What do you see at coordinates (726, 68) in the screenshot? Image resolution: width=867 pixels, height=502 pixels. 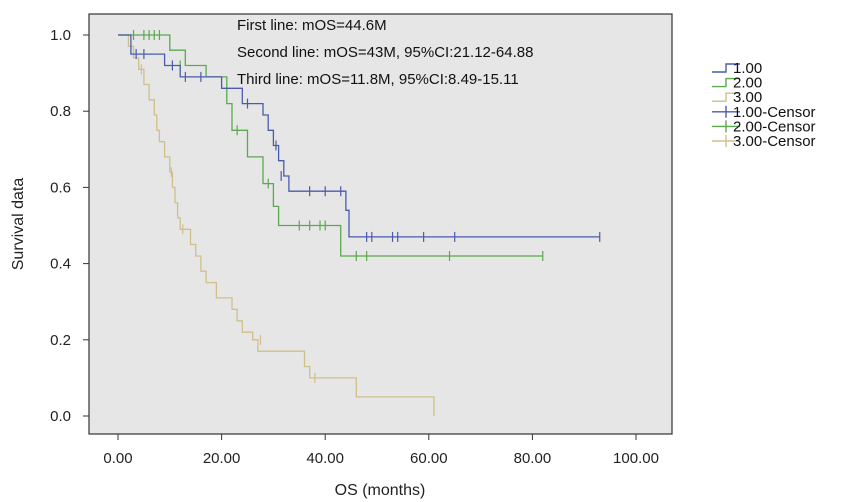 I see `legend-swatch-1.00` at bounding box center [726, 68].